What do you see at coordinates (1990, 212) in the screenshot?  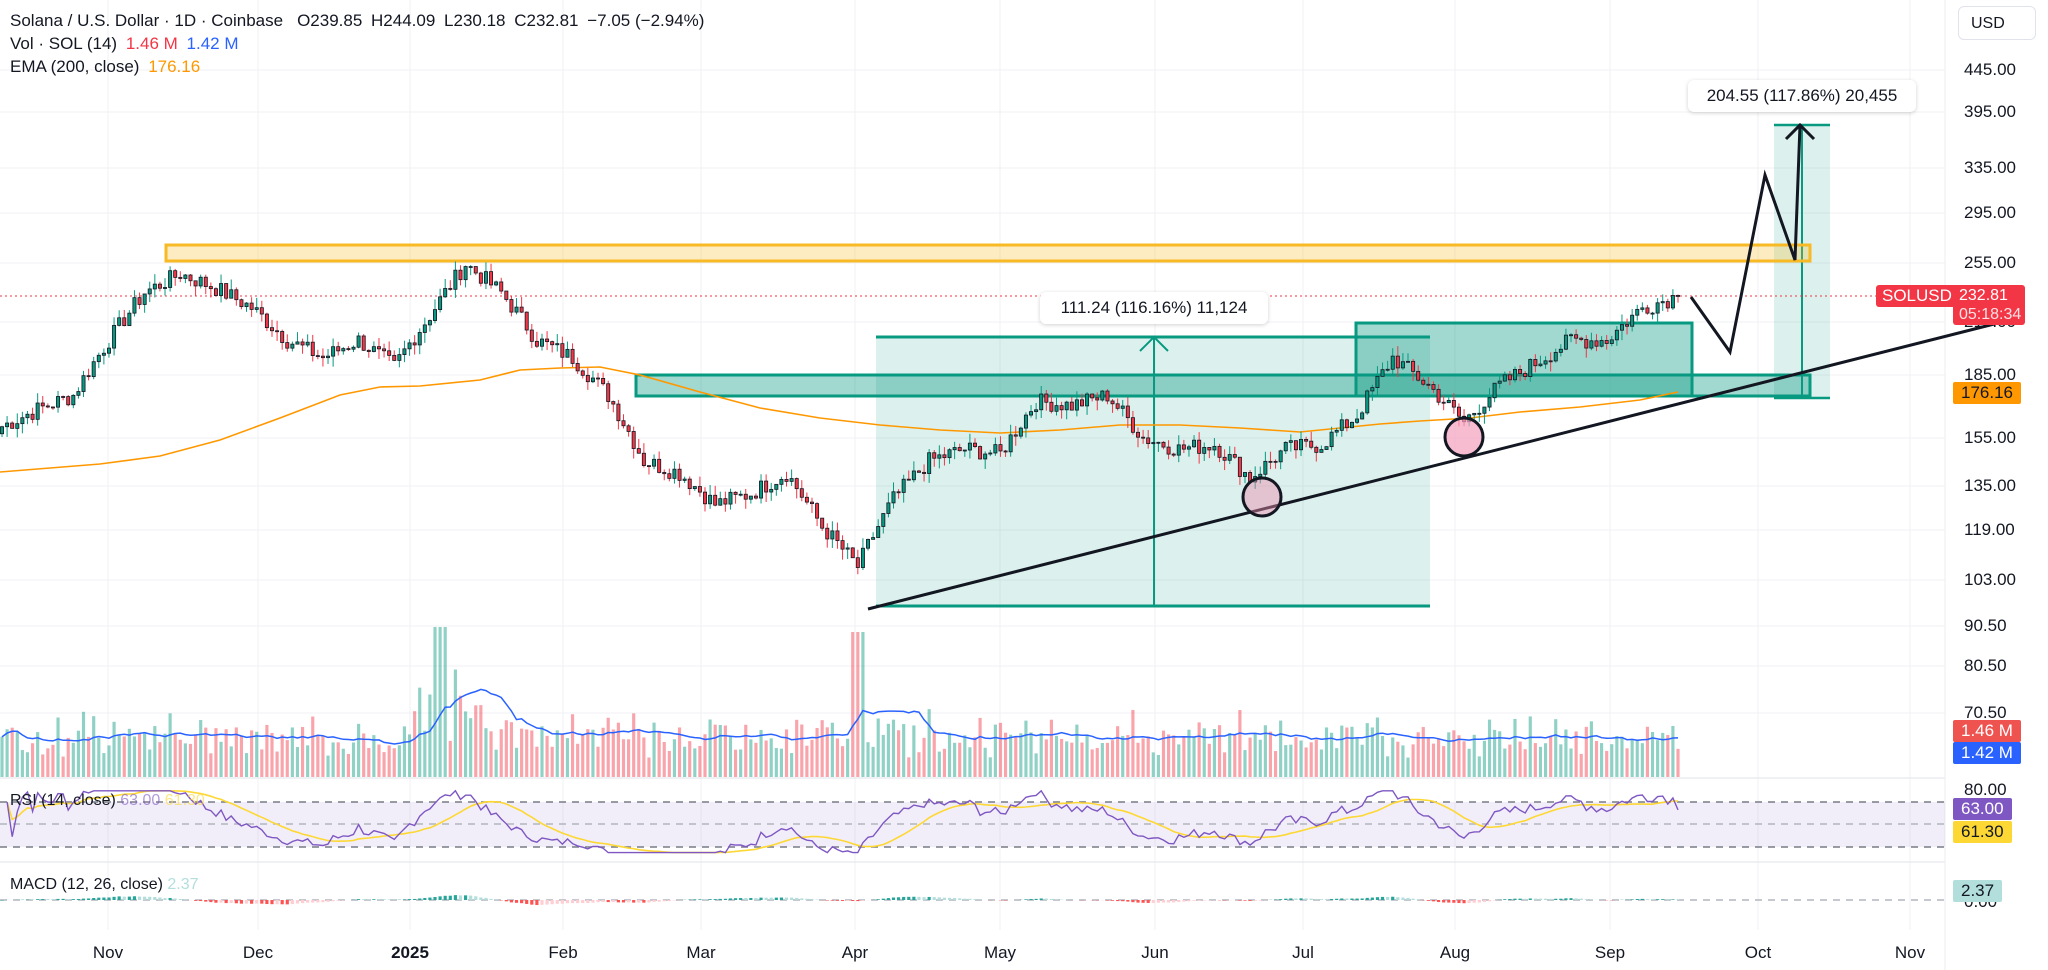 I see `price-axis-tick: 295.00` at bounding box center [1990, 212].